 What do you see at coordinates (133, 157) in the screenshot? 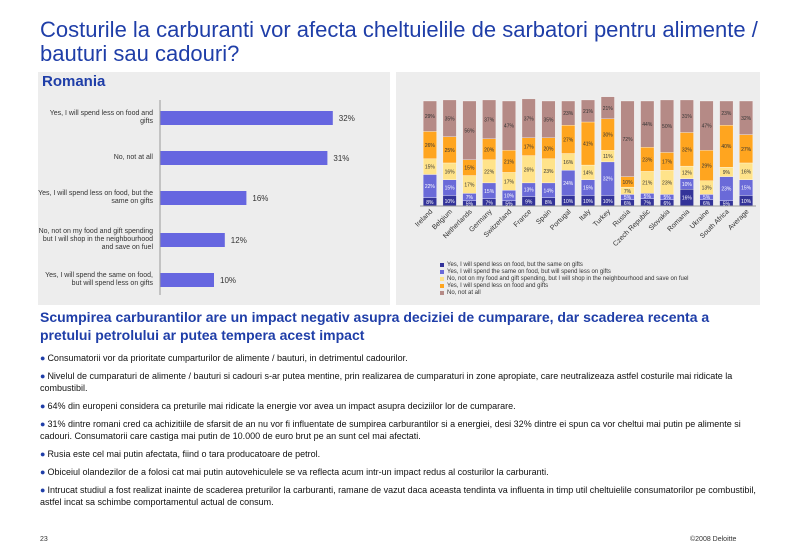
I see `category-label: No, not at all` at bounding box center [133, 157].